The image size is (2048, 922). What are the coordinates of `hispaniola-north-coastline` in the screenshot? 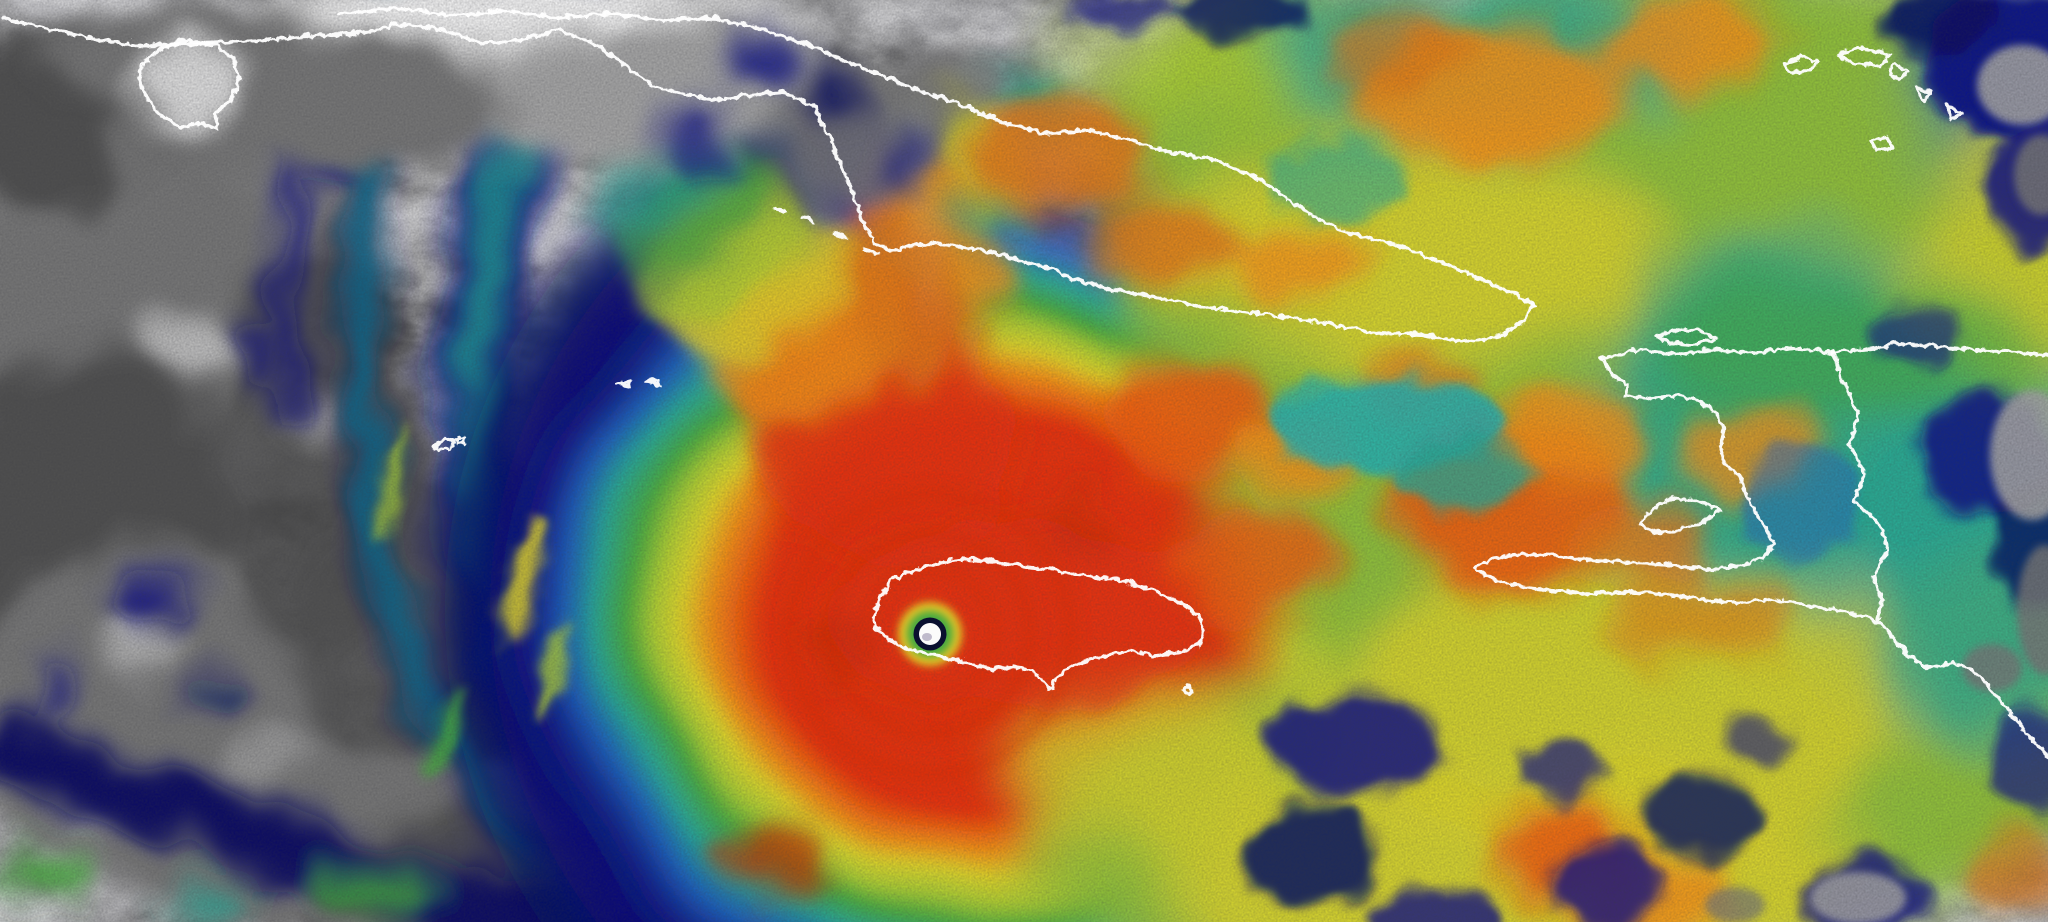 It's located at (1823, 349).